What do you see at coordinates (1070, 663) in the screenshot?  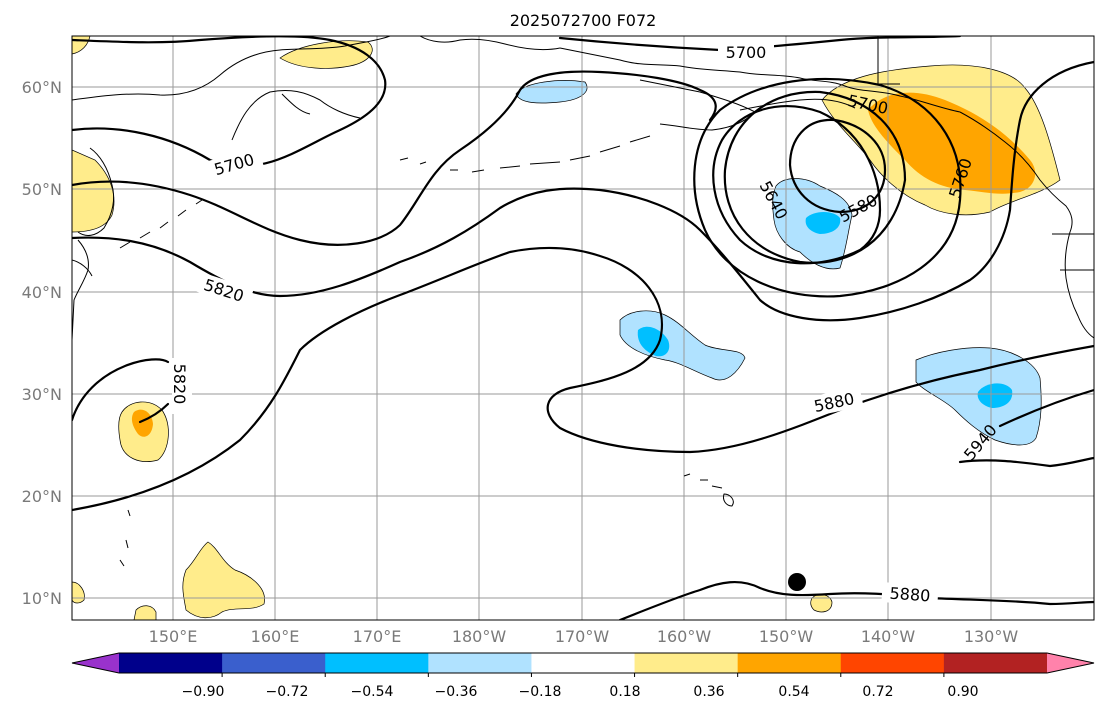 I see `colorbar-extend-high` at bounding box center [1070, 663].